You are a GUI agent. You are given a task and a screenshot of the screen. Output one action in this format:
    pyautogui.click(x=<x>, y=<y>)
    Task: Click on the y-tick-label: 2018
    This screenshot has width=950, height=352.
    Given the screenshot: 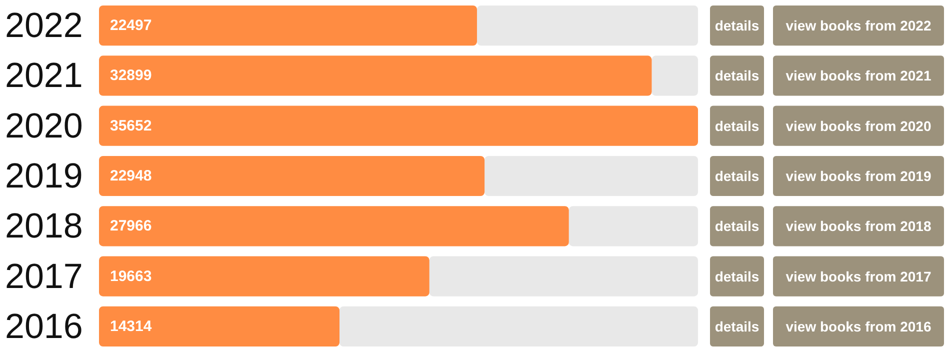 What is the action you would take?
    pyautogui.click(x=44, y=226)
    